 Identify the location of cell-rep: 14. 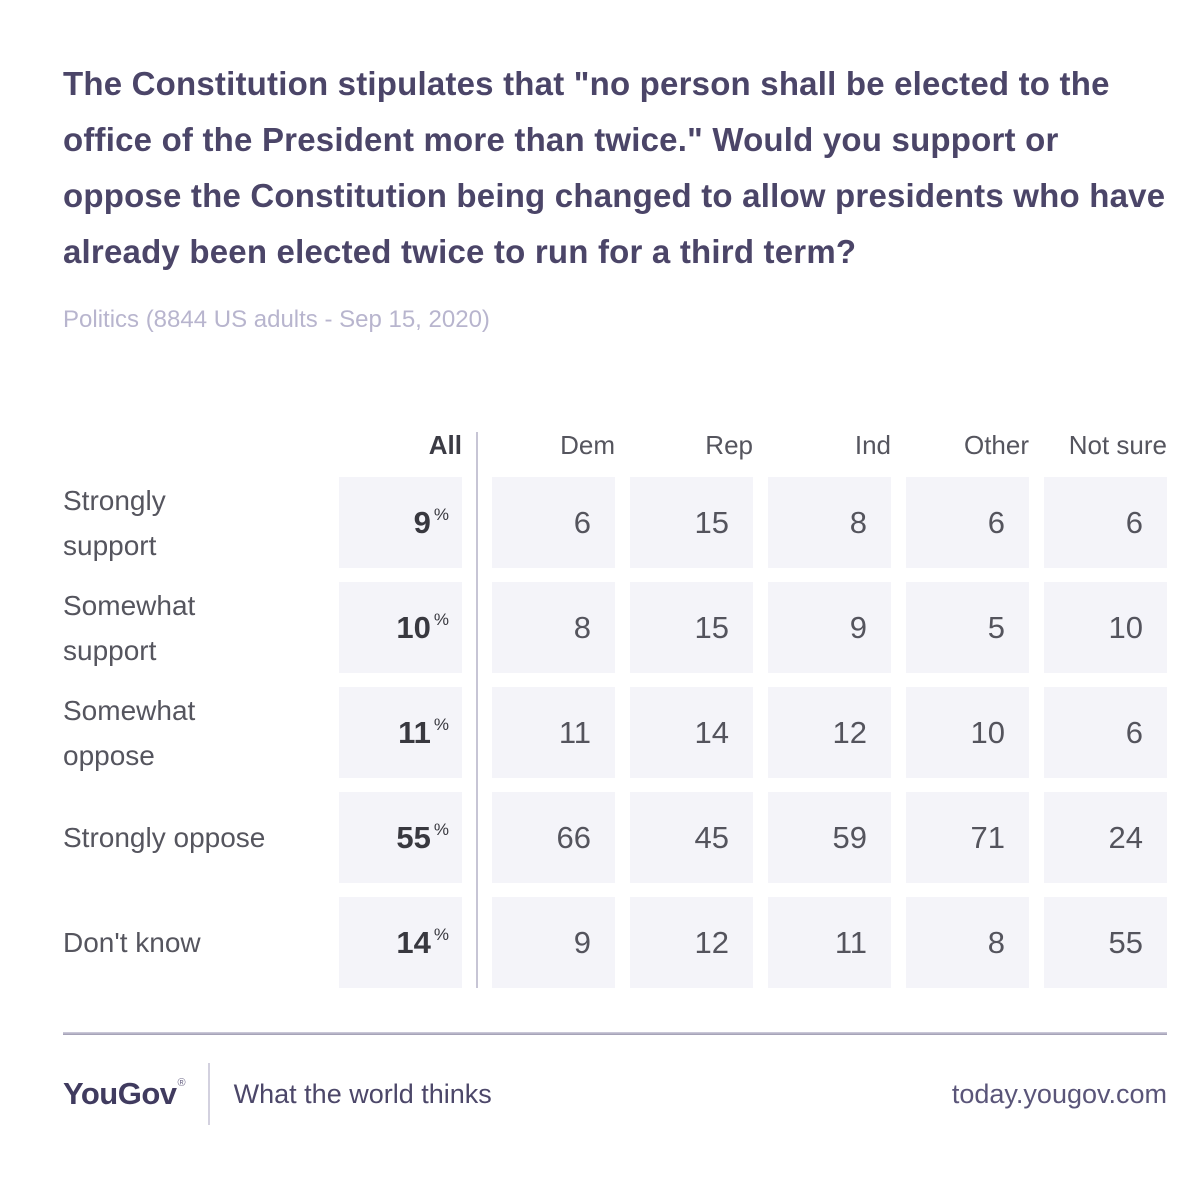
(691, 732).